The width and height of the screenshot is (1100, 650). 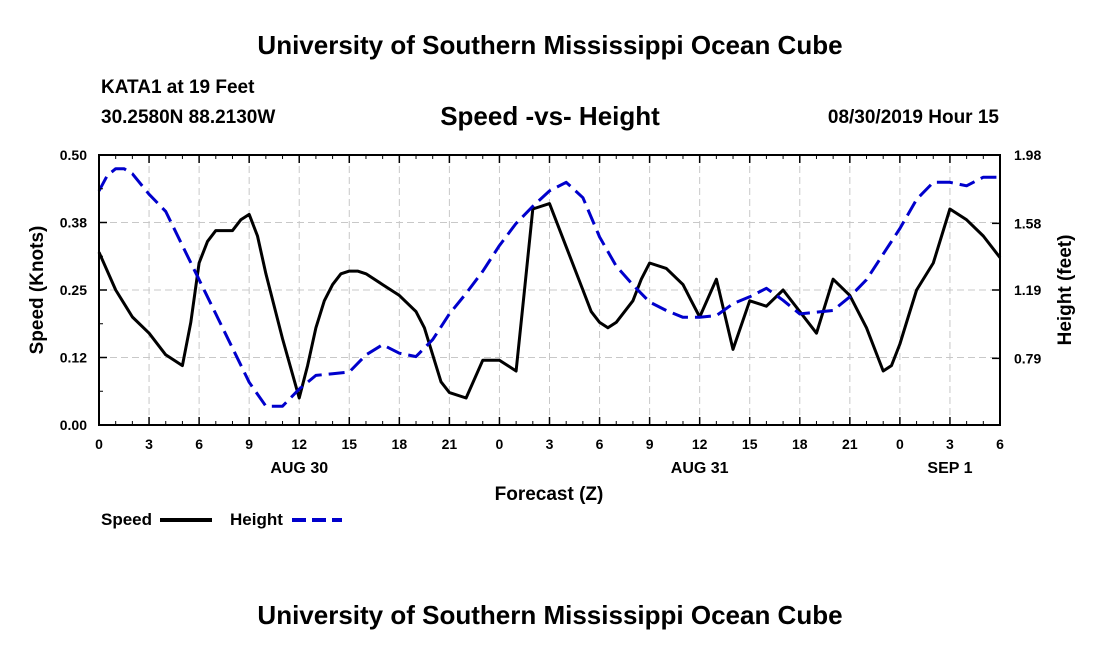 What do you see at coordinates (1027, 290) in the screenshot?
I see `y2-tick-label: 1.19` at bounding box center [1027, 290].